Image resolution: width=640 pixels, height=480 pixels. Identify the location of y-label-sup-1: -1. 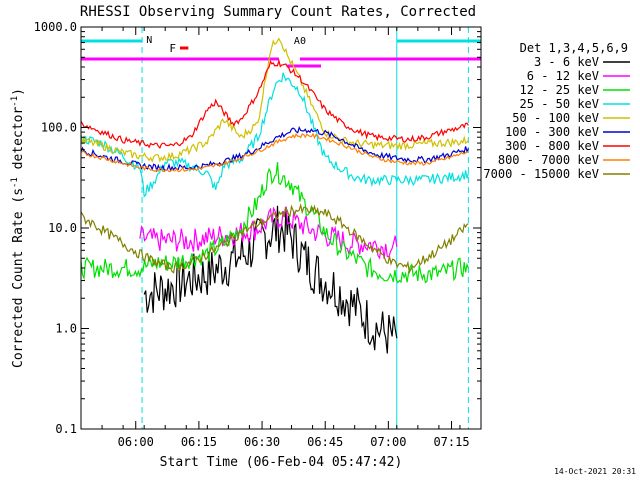
(15, 182).